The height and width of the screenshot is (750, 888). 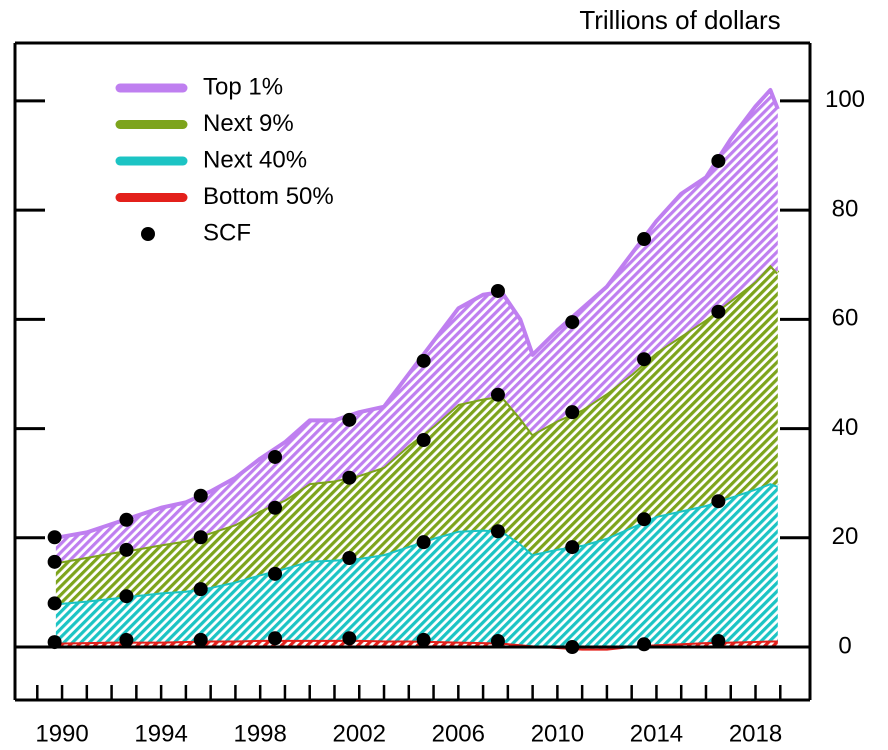 What do you see at coordinates (845, 427) in the screenshot?
I see `y-tick-label: 40` at bounding box center [845, 427].